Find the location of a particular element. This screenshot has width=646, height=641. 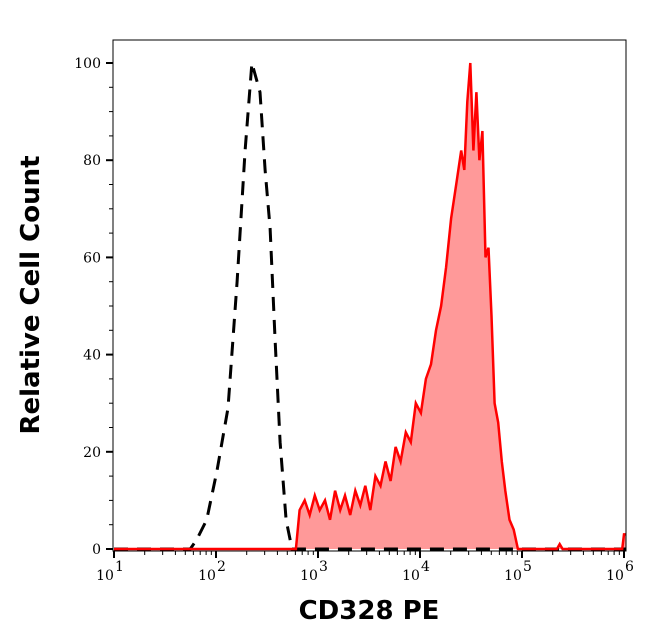

y-tick-label: 100 is located at coordinates (87, 64).